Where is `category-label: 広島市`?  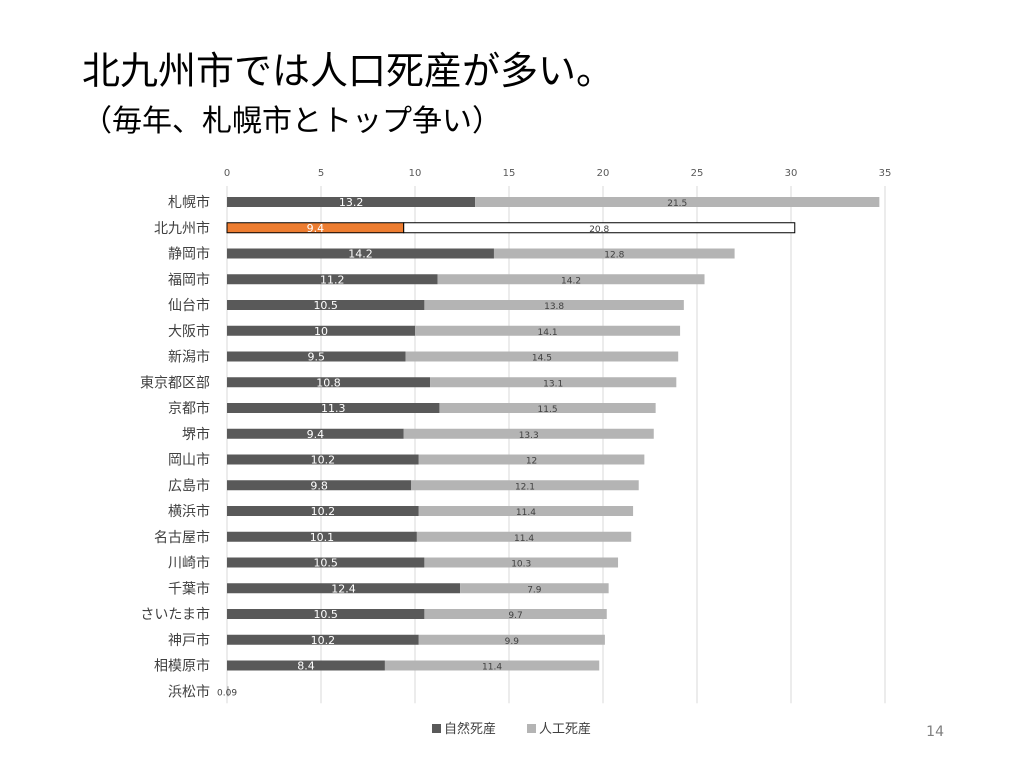 category-label: 広島市 is located at coordinates (189, 485).